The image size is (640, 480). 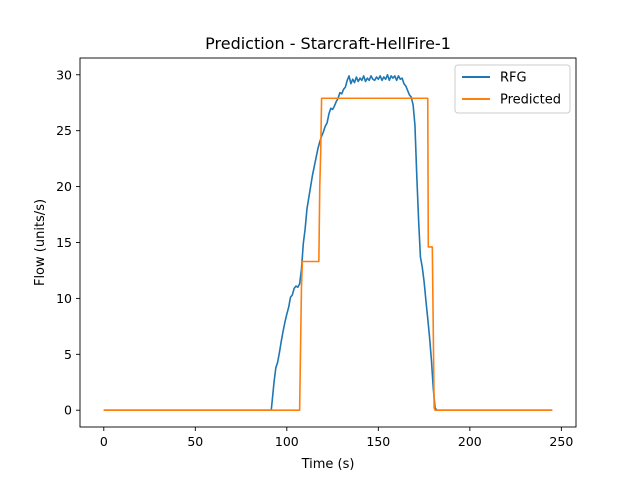 I want to click on chart-title: Prediction - Starcraft-HellFire-1, so click(x=328, y=43).